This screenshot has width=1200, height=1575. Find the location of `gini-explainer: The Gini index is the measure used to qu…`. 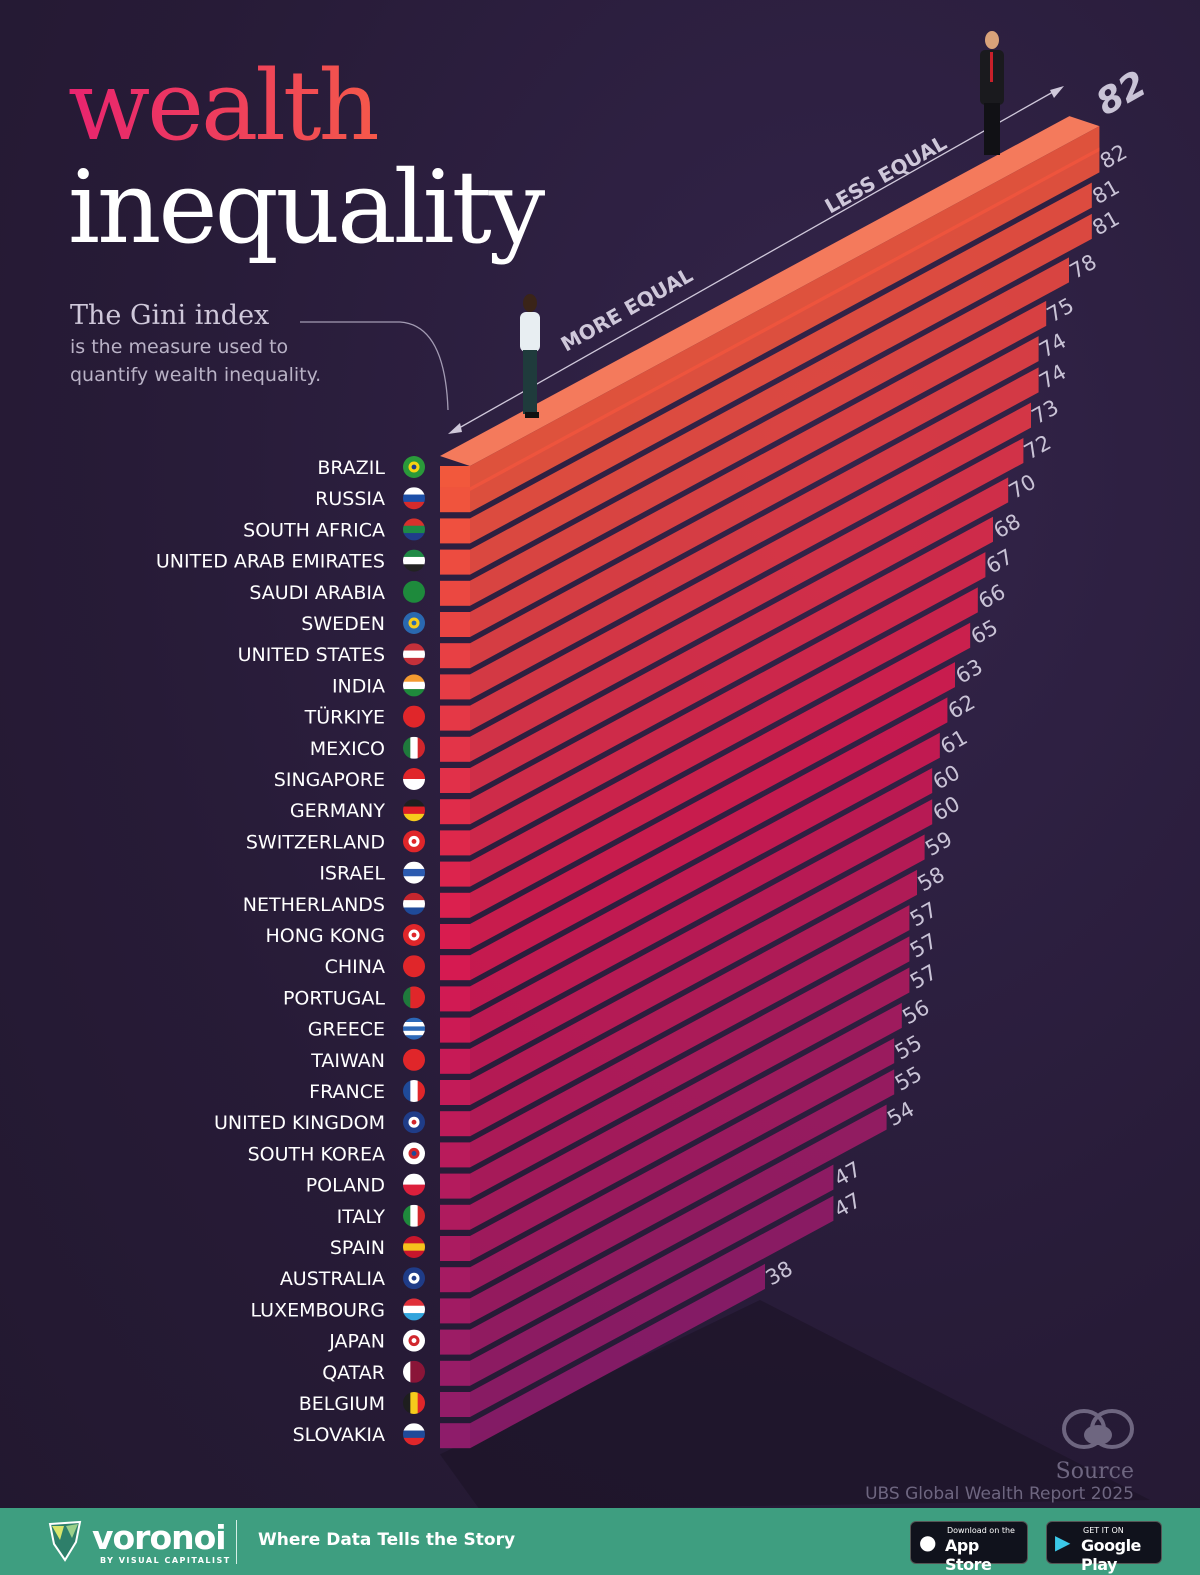

gini-explainer: The Gini index is the measure used to qu… is located at coordinates (200, 344).